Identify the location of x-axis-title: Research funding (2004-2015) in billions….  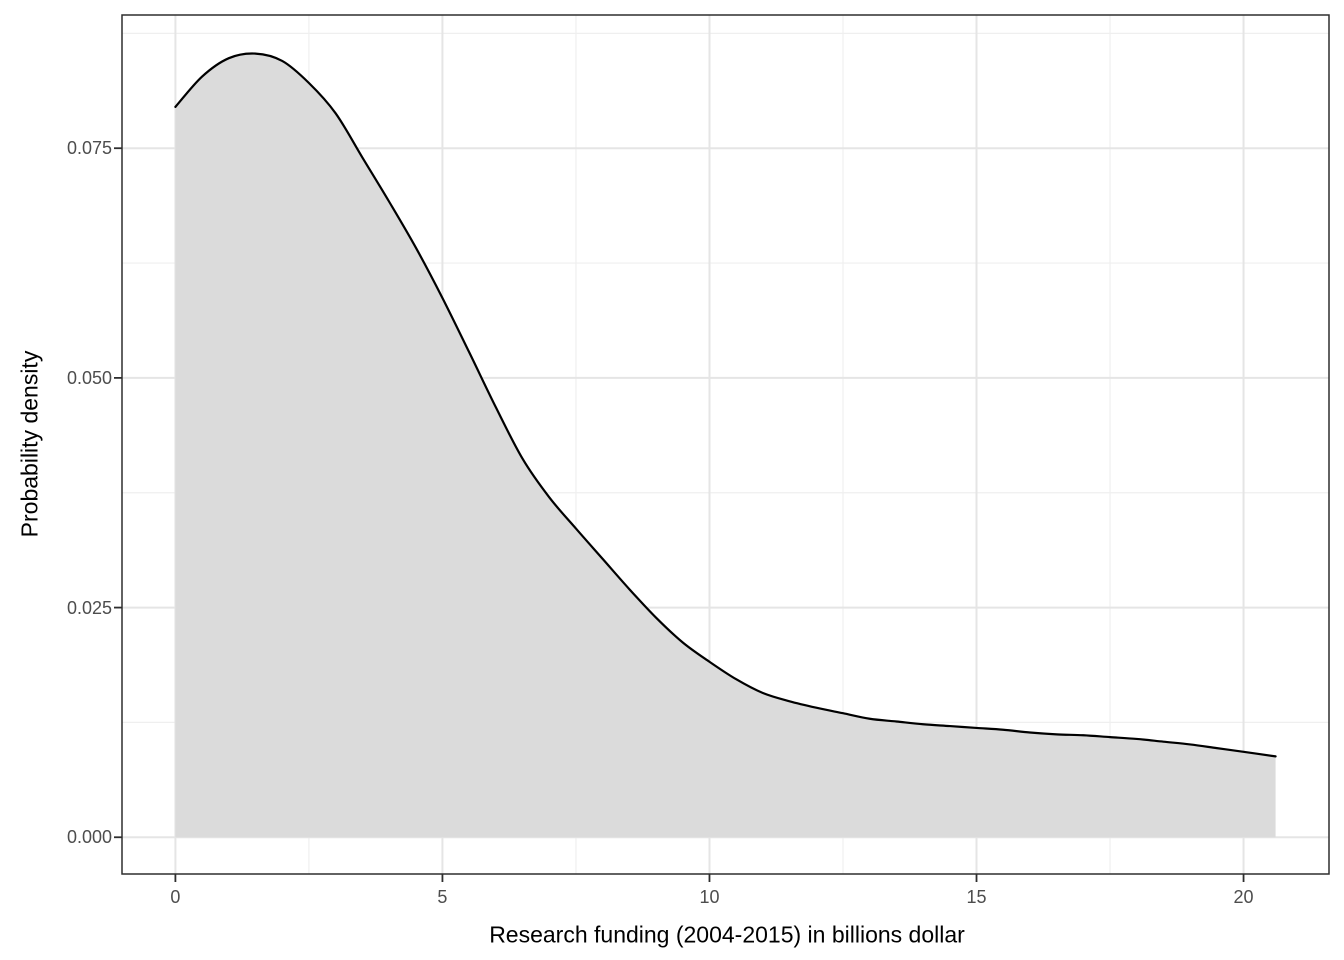
(727, 934).